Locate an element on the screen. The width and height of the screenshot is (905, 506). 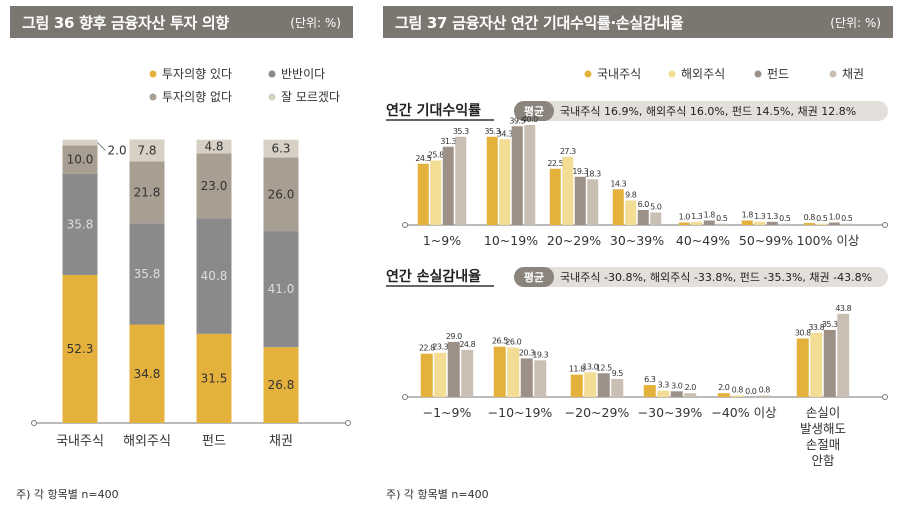
bar-value-exp-5-4: 0.5 is located at coordinates (722, 218).